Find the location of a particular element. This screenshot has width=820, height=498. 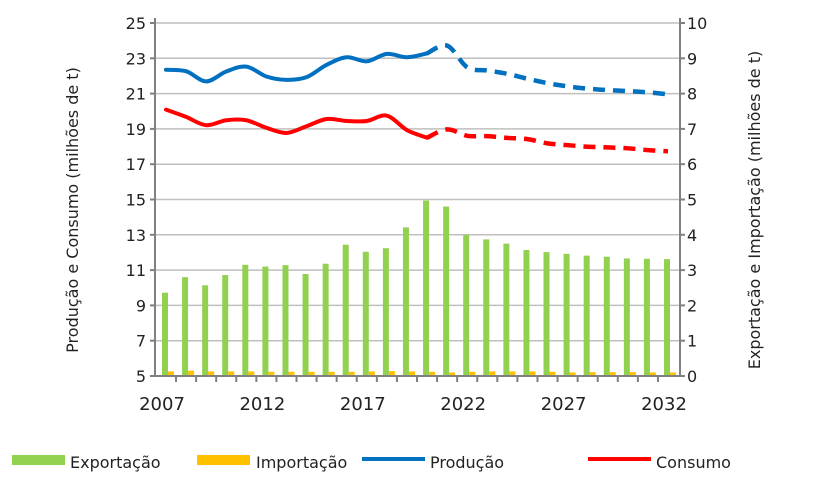

x-tick-label: 2022 is located at coordinates (463, 404).